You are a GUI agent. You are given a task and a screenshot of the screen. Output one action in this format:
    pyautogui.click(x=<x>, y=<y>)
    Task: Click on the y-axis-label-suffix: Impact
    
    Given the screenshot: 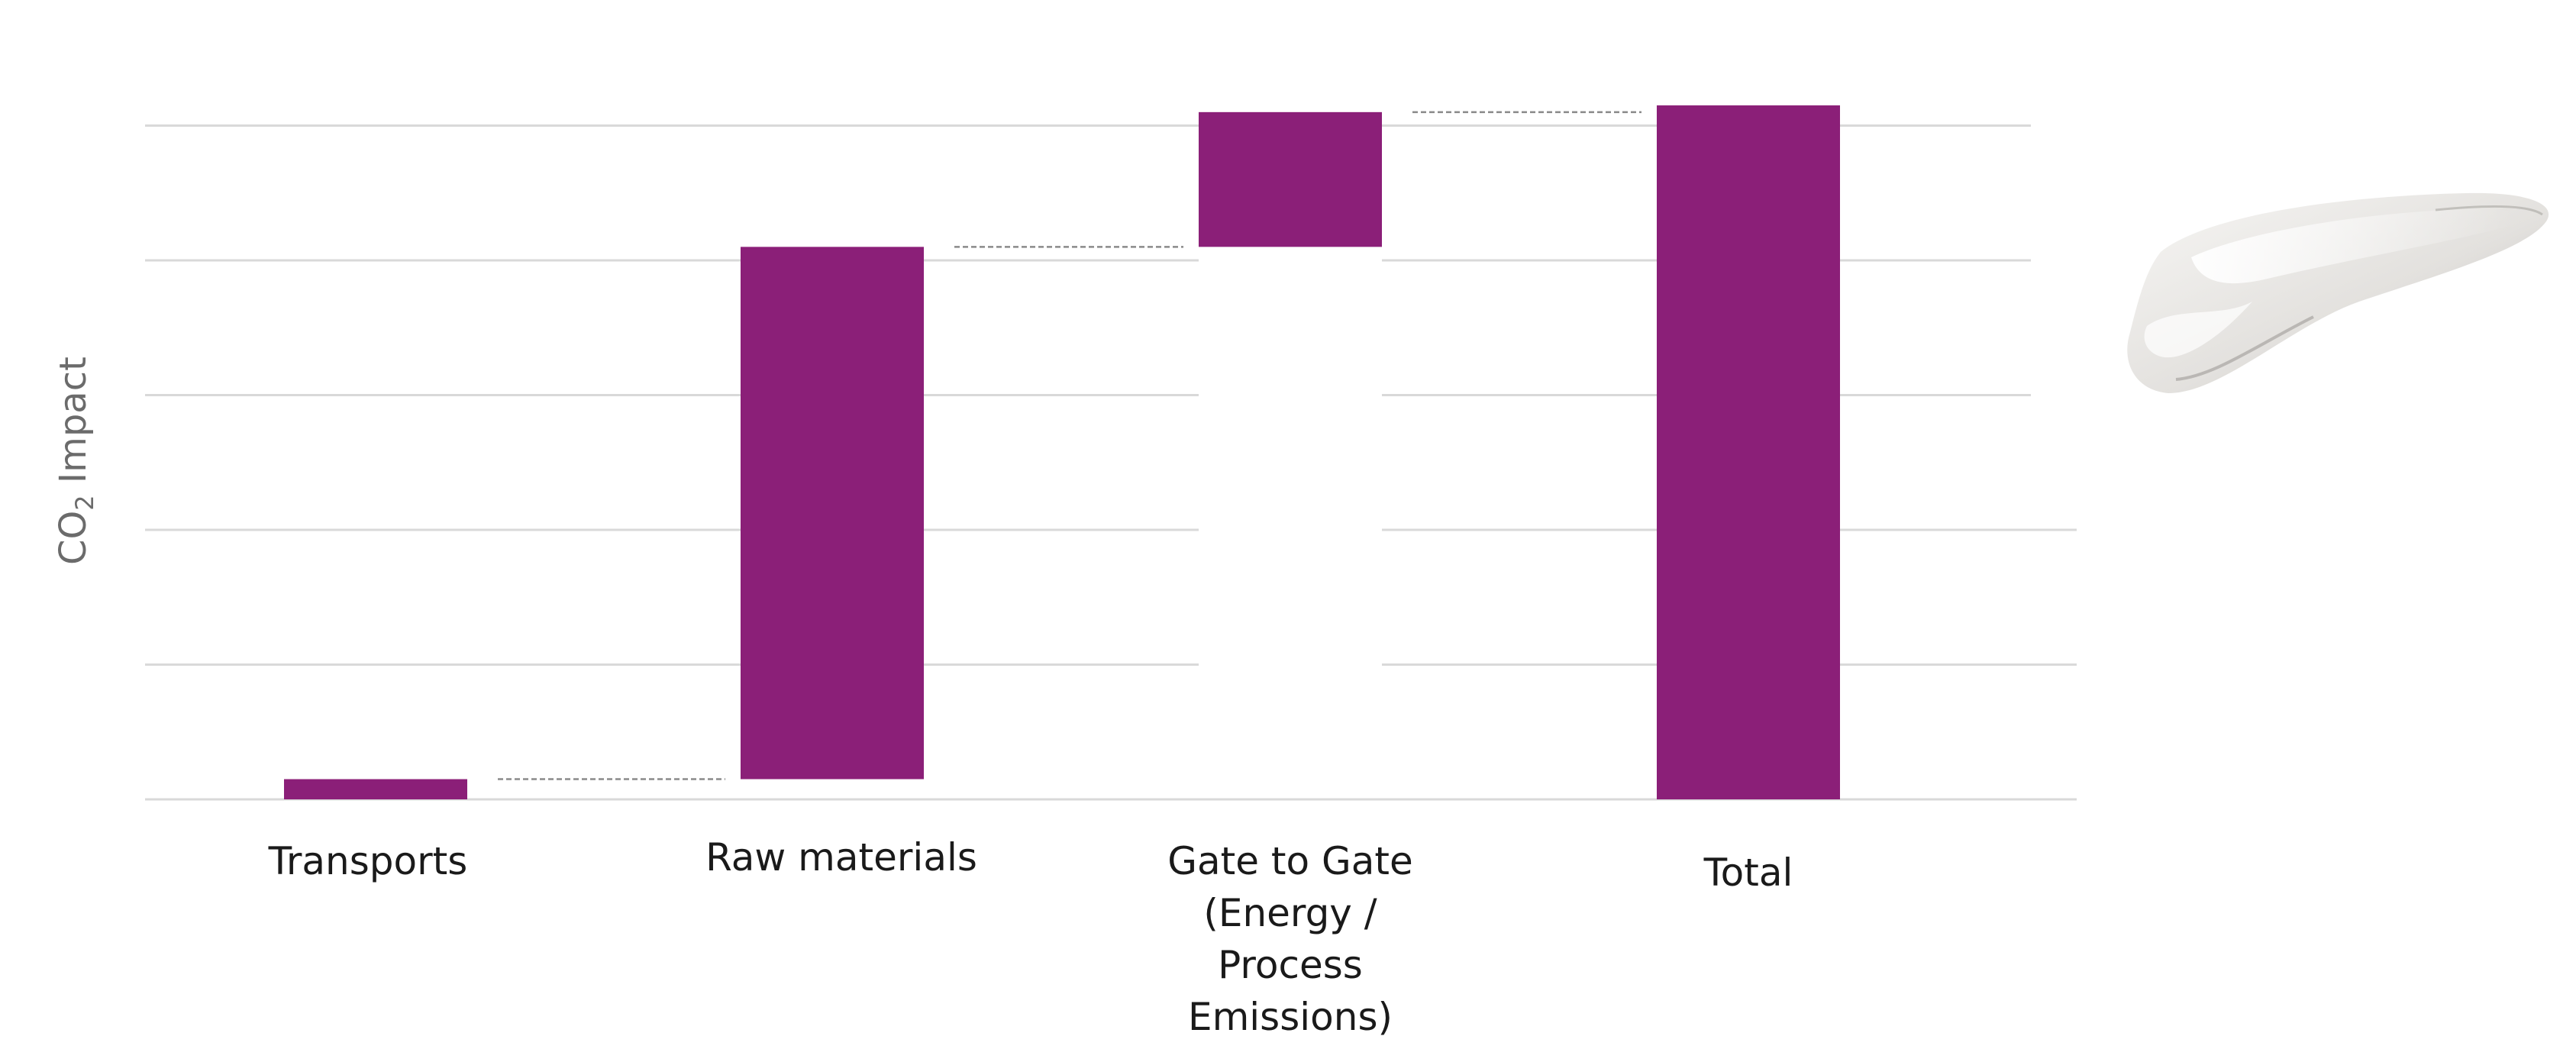 What is the action you would take?
    pyautogui.click(x=73, y=426)
    